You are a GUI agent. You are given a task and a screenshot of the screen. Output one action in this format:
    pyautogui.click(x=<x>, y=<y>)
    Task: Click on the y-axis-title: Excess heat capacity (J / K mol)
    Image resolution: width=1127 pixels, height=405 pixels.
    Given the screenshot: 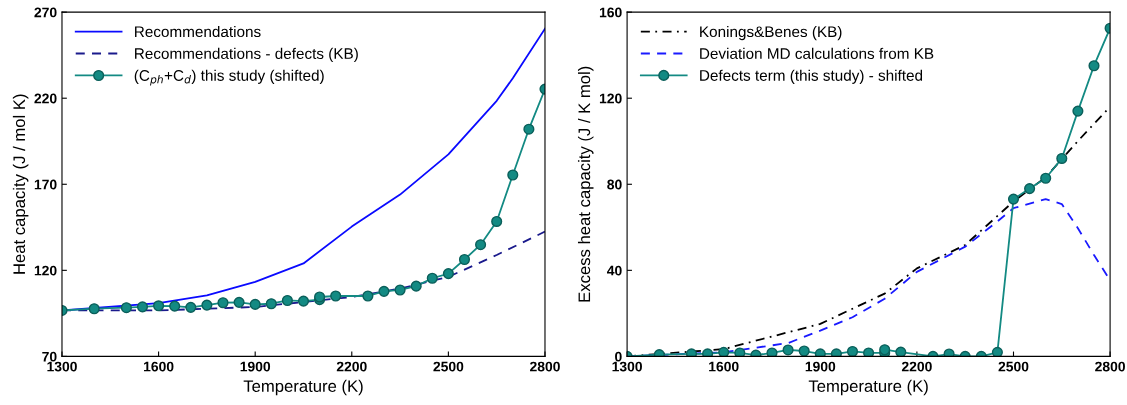 What is the action you would take?
    pyautogui.click(x=585, y=184)
    